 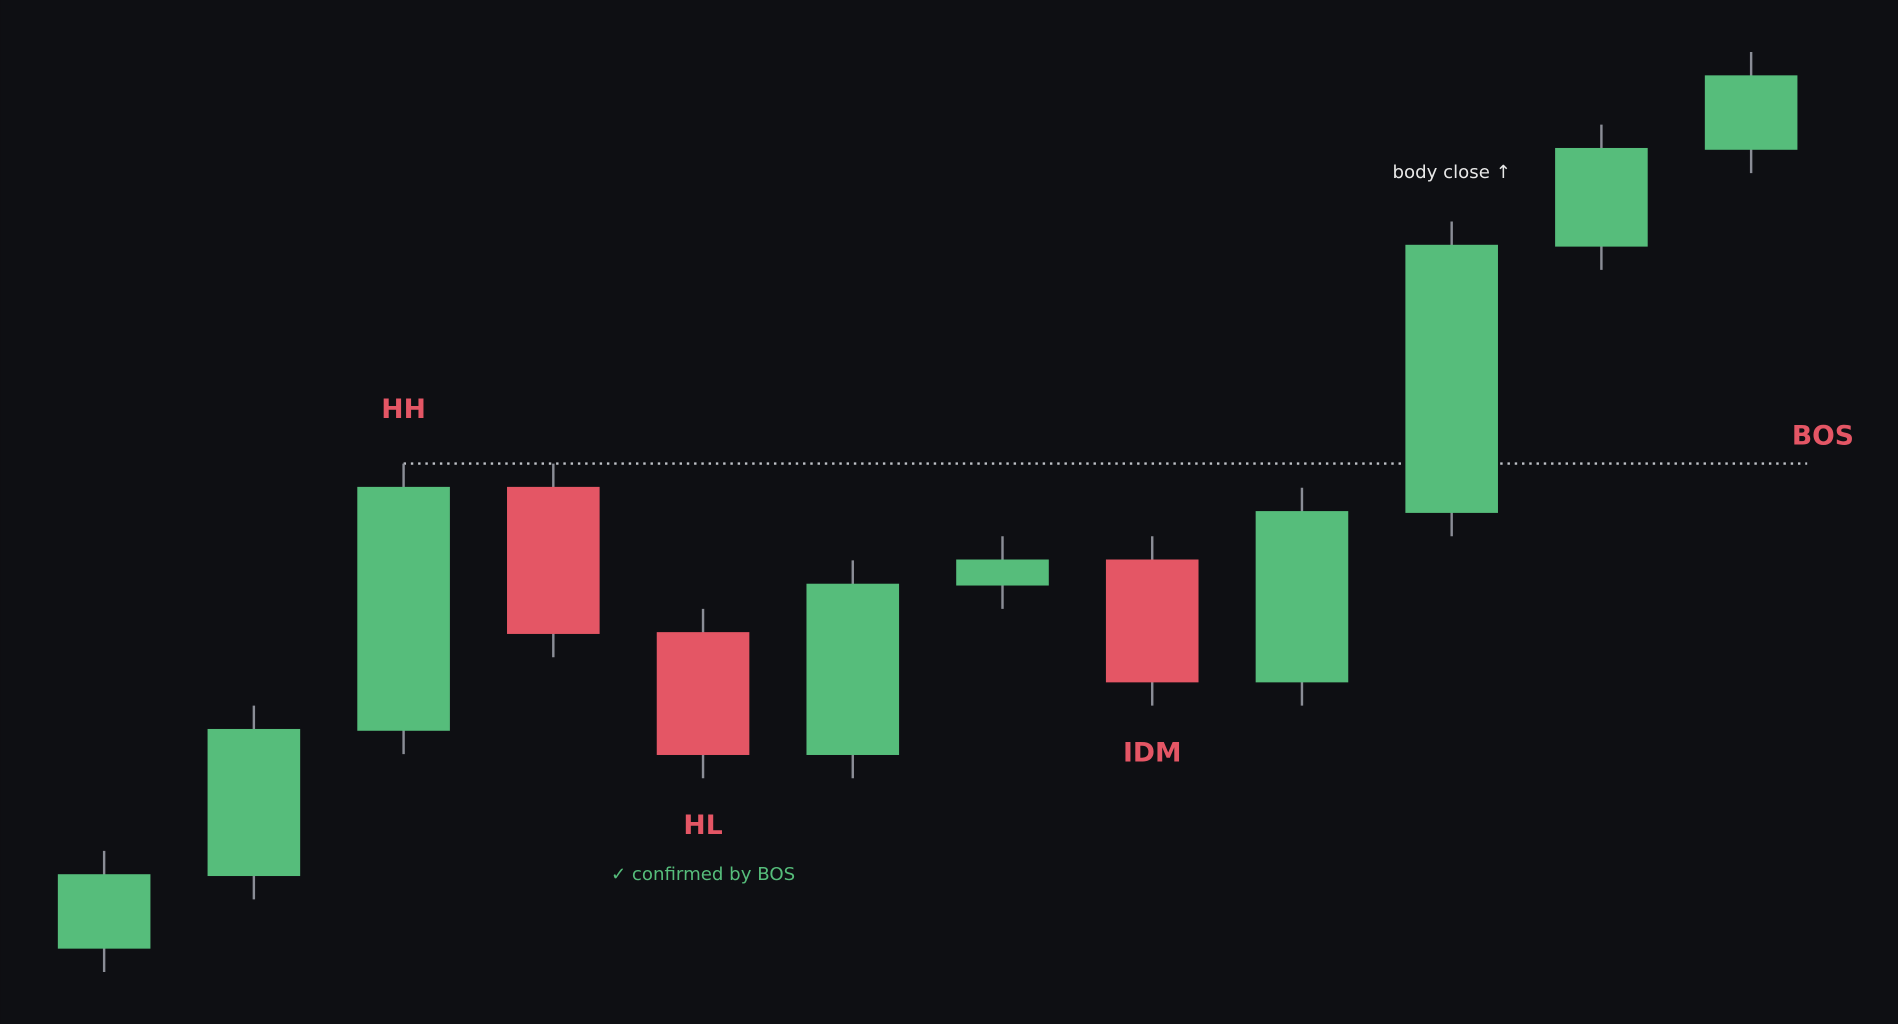 What do you see at coordinates (1823, 435) in the screenshot?
I see `annotation: BOS` at bounding box center [1823, 435].